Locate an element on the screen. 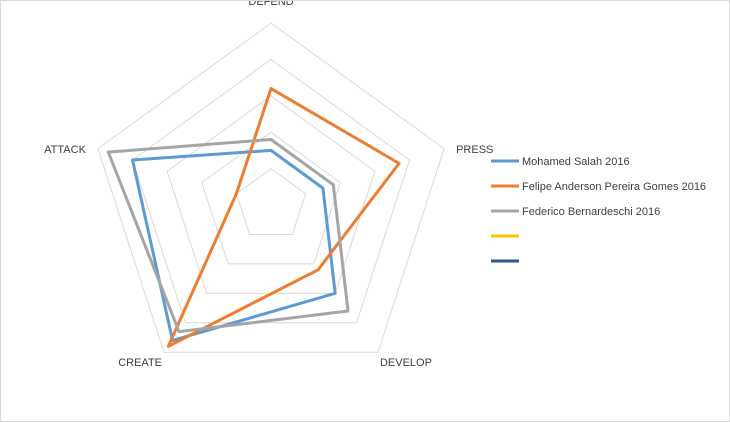 The image size is (730, 423). axis-label-press: PRESS is located at coordinates (474, 150).